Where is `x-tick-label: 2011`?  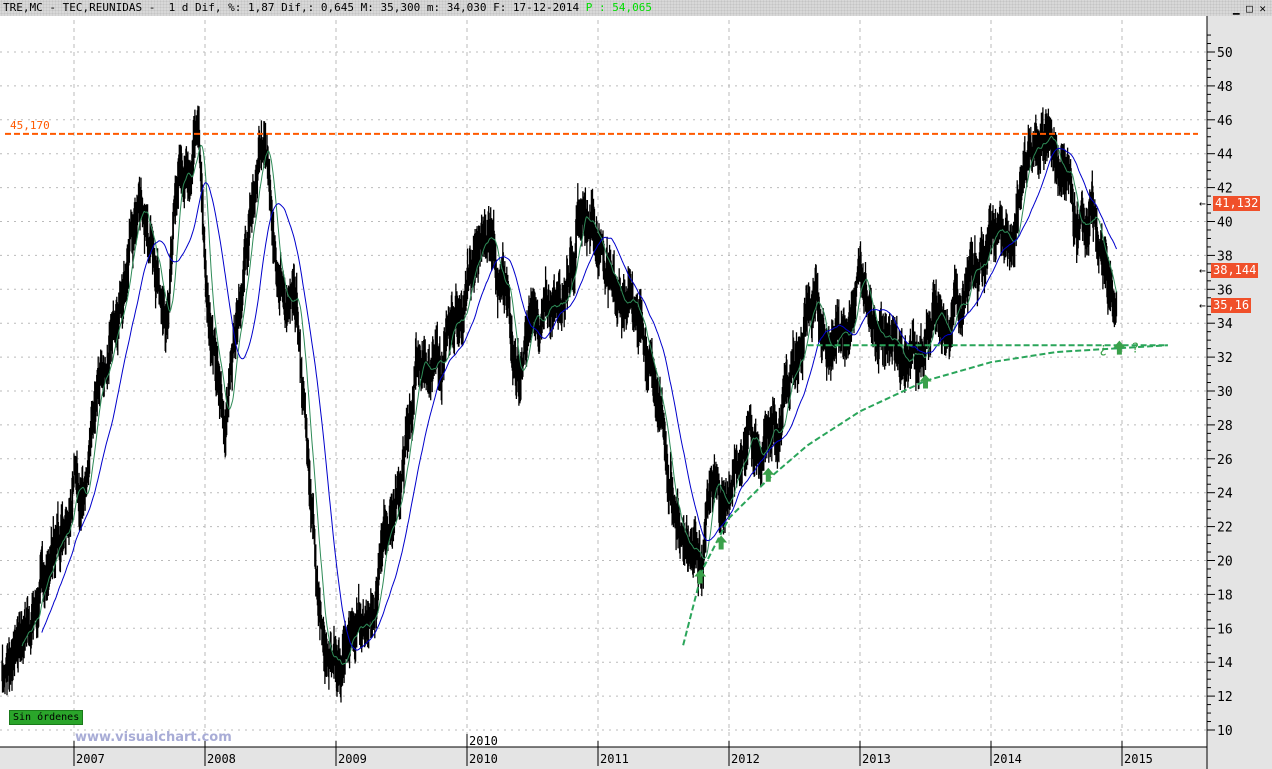 x-tick-label: 2011 is located at coordinates (614, 759).